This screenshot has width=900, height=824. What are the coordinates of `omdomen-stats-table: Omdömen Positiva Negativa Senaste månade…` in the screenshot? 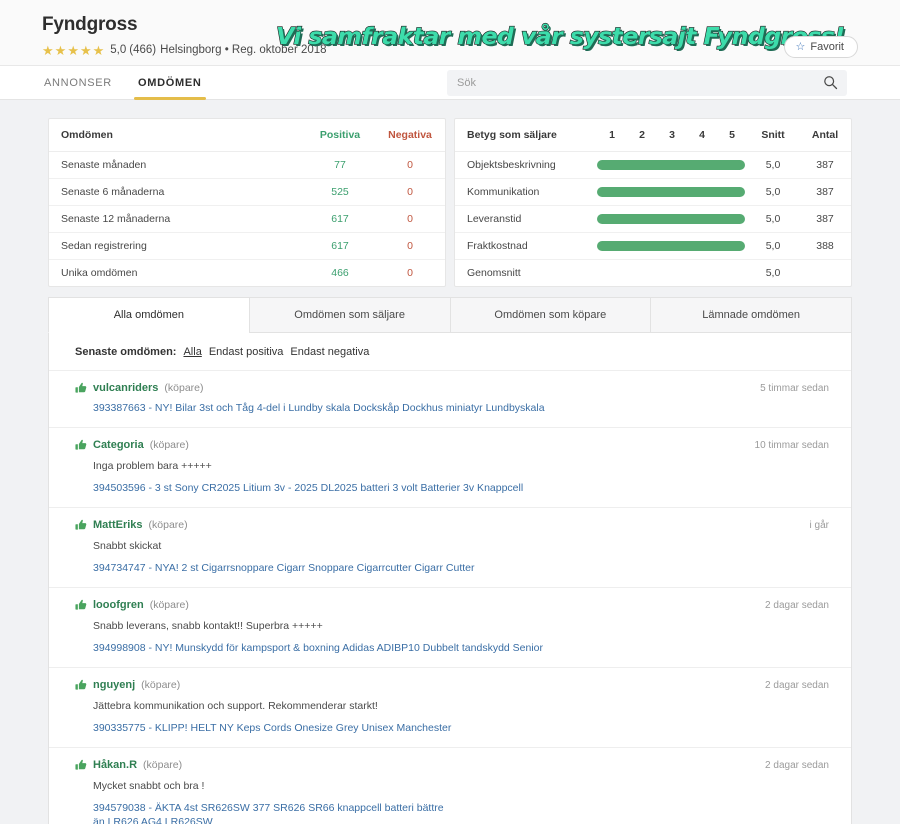 It's located at (247, 202).